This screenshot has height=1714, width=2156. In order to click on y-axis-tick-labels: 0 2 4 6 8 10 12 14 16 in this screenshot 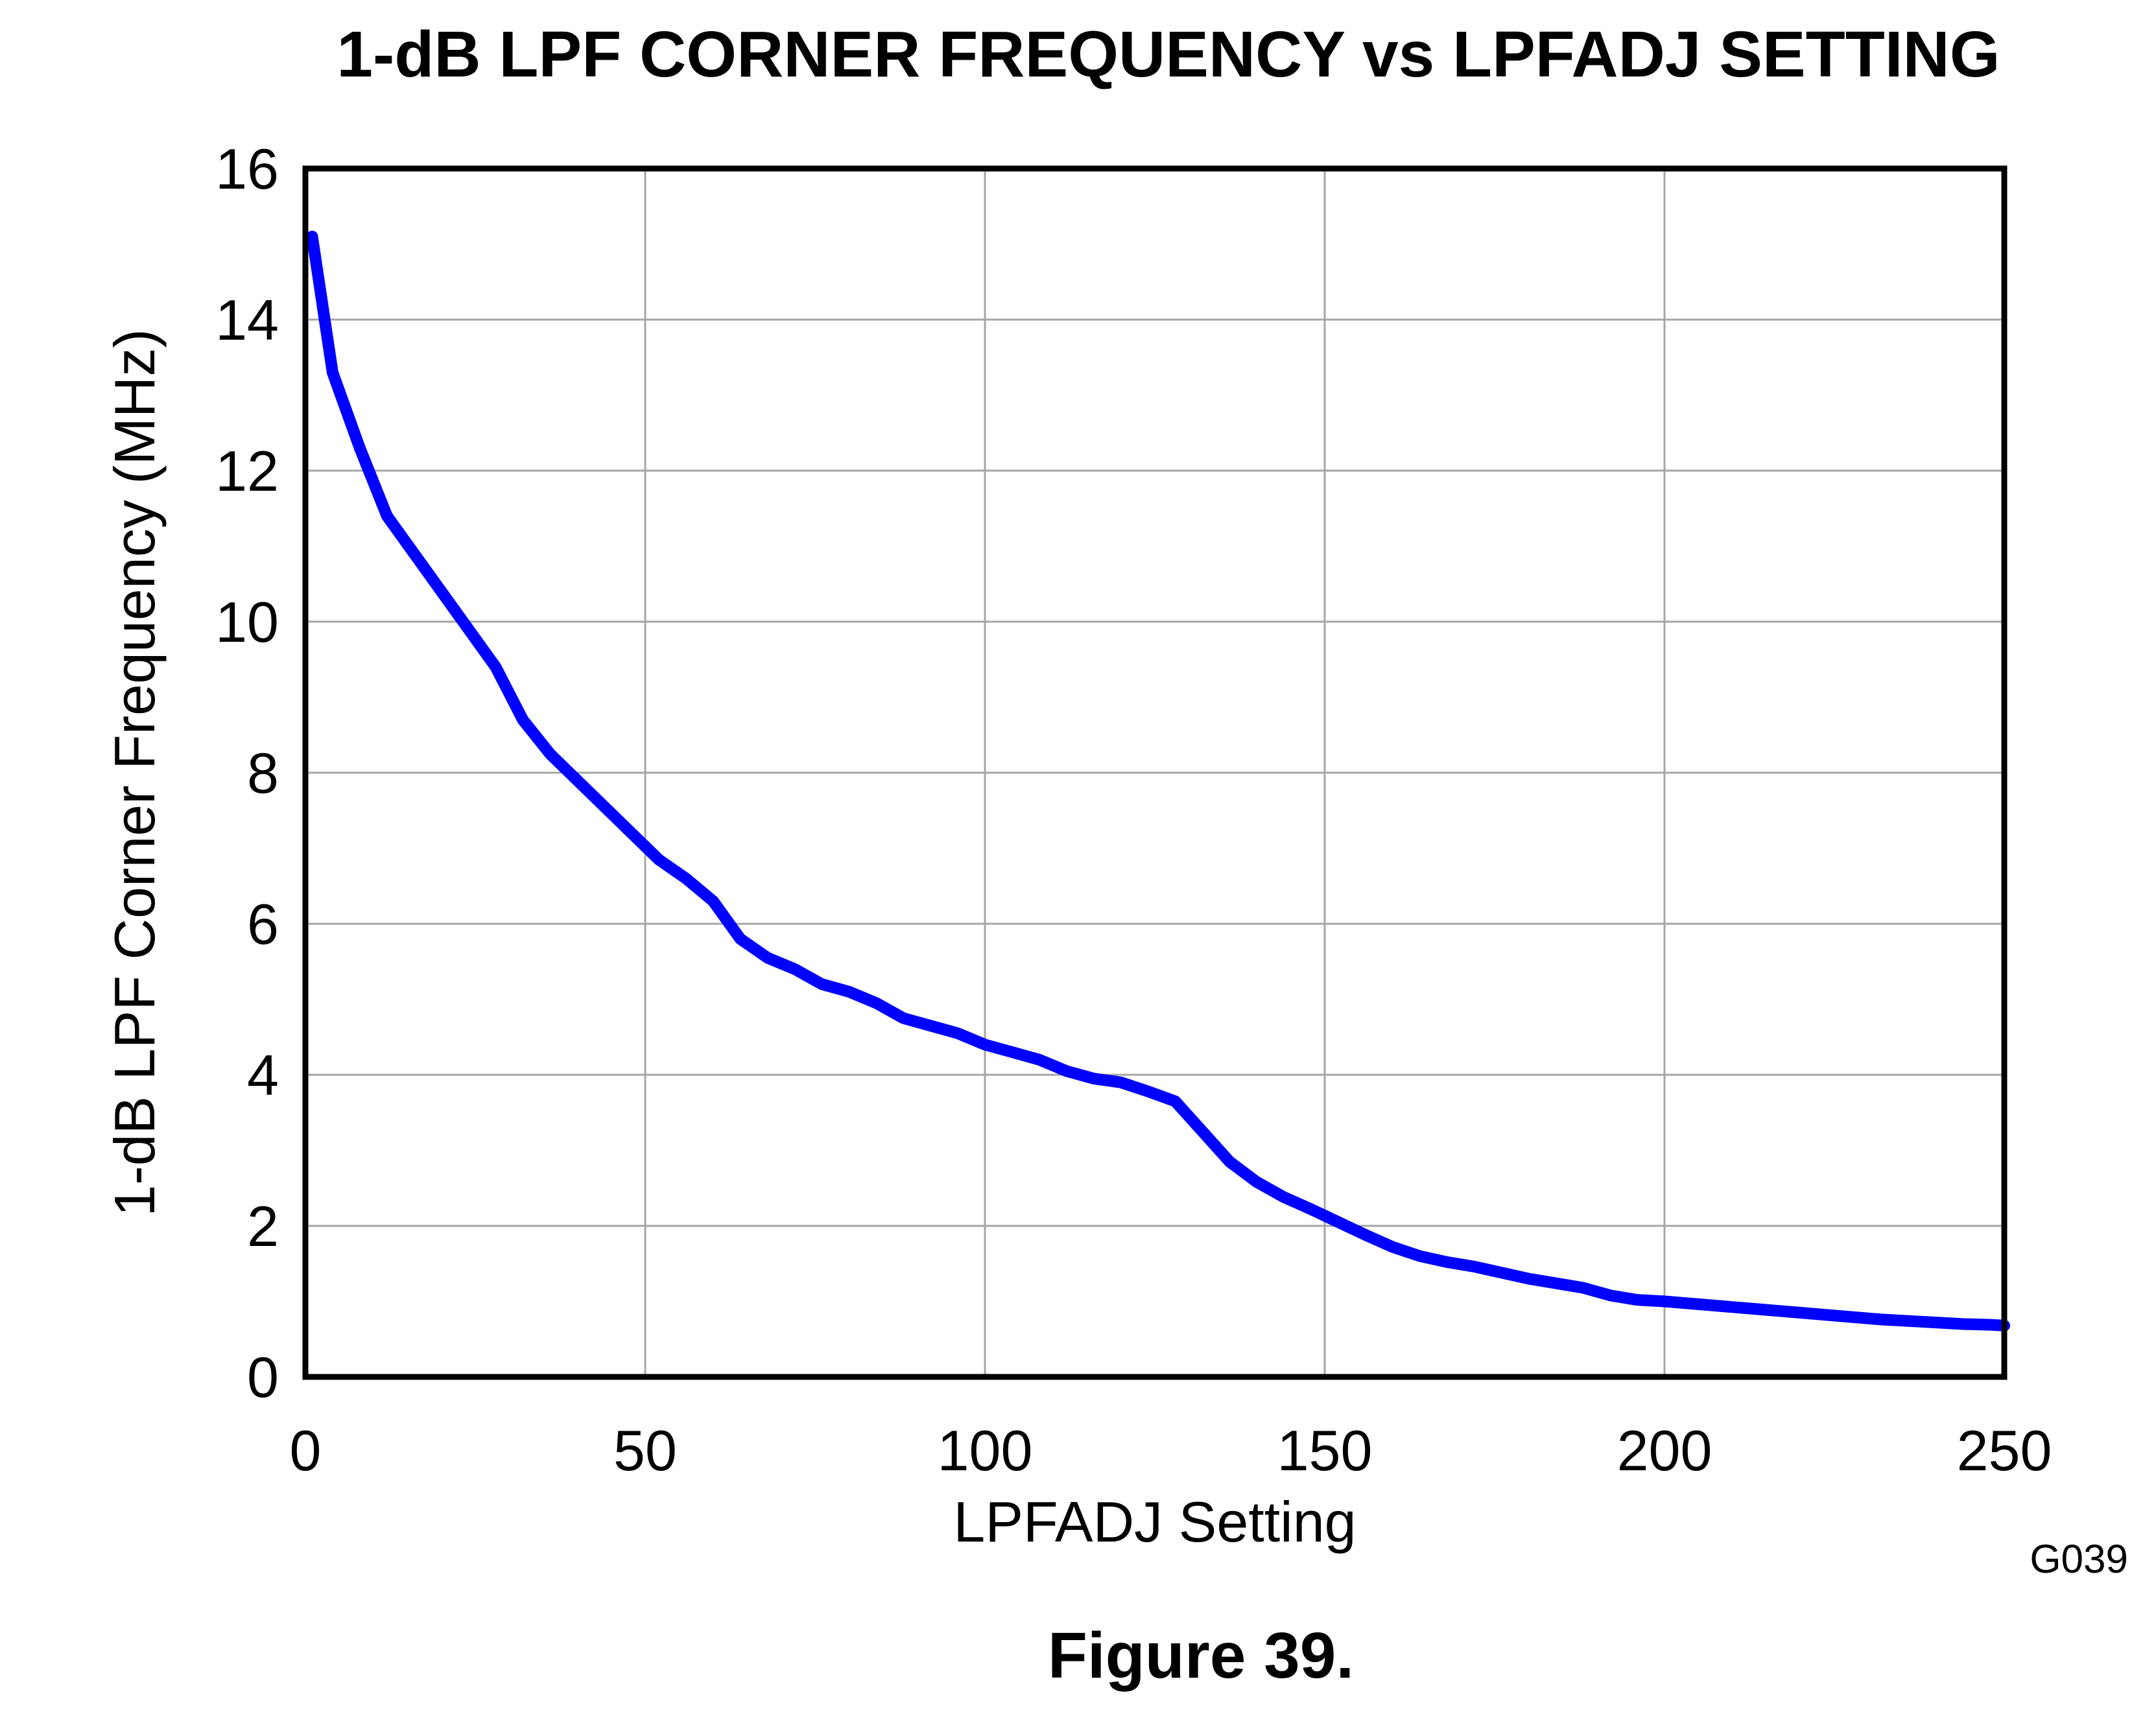, I will do `click(247, 773)`.